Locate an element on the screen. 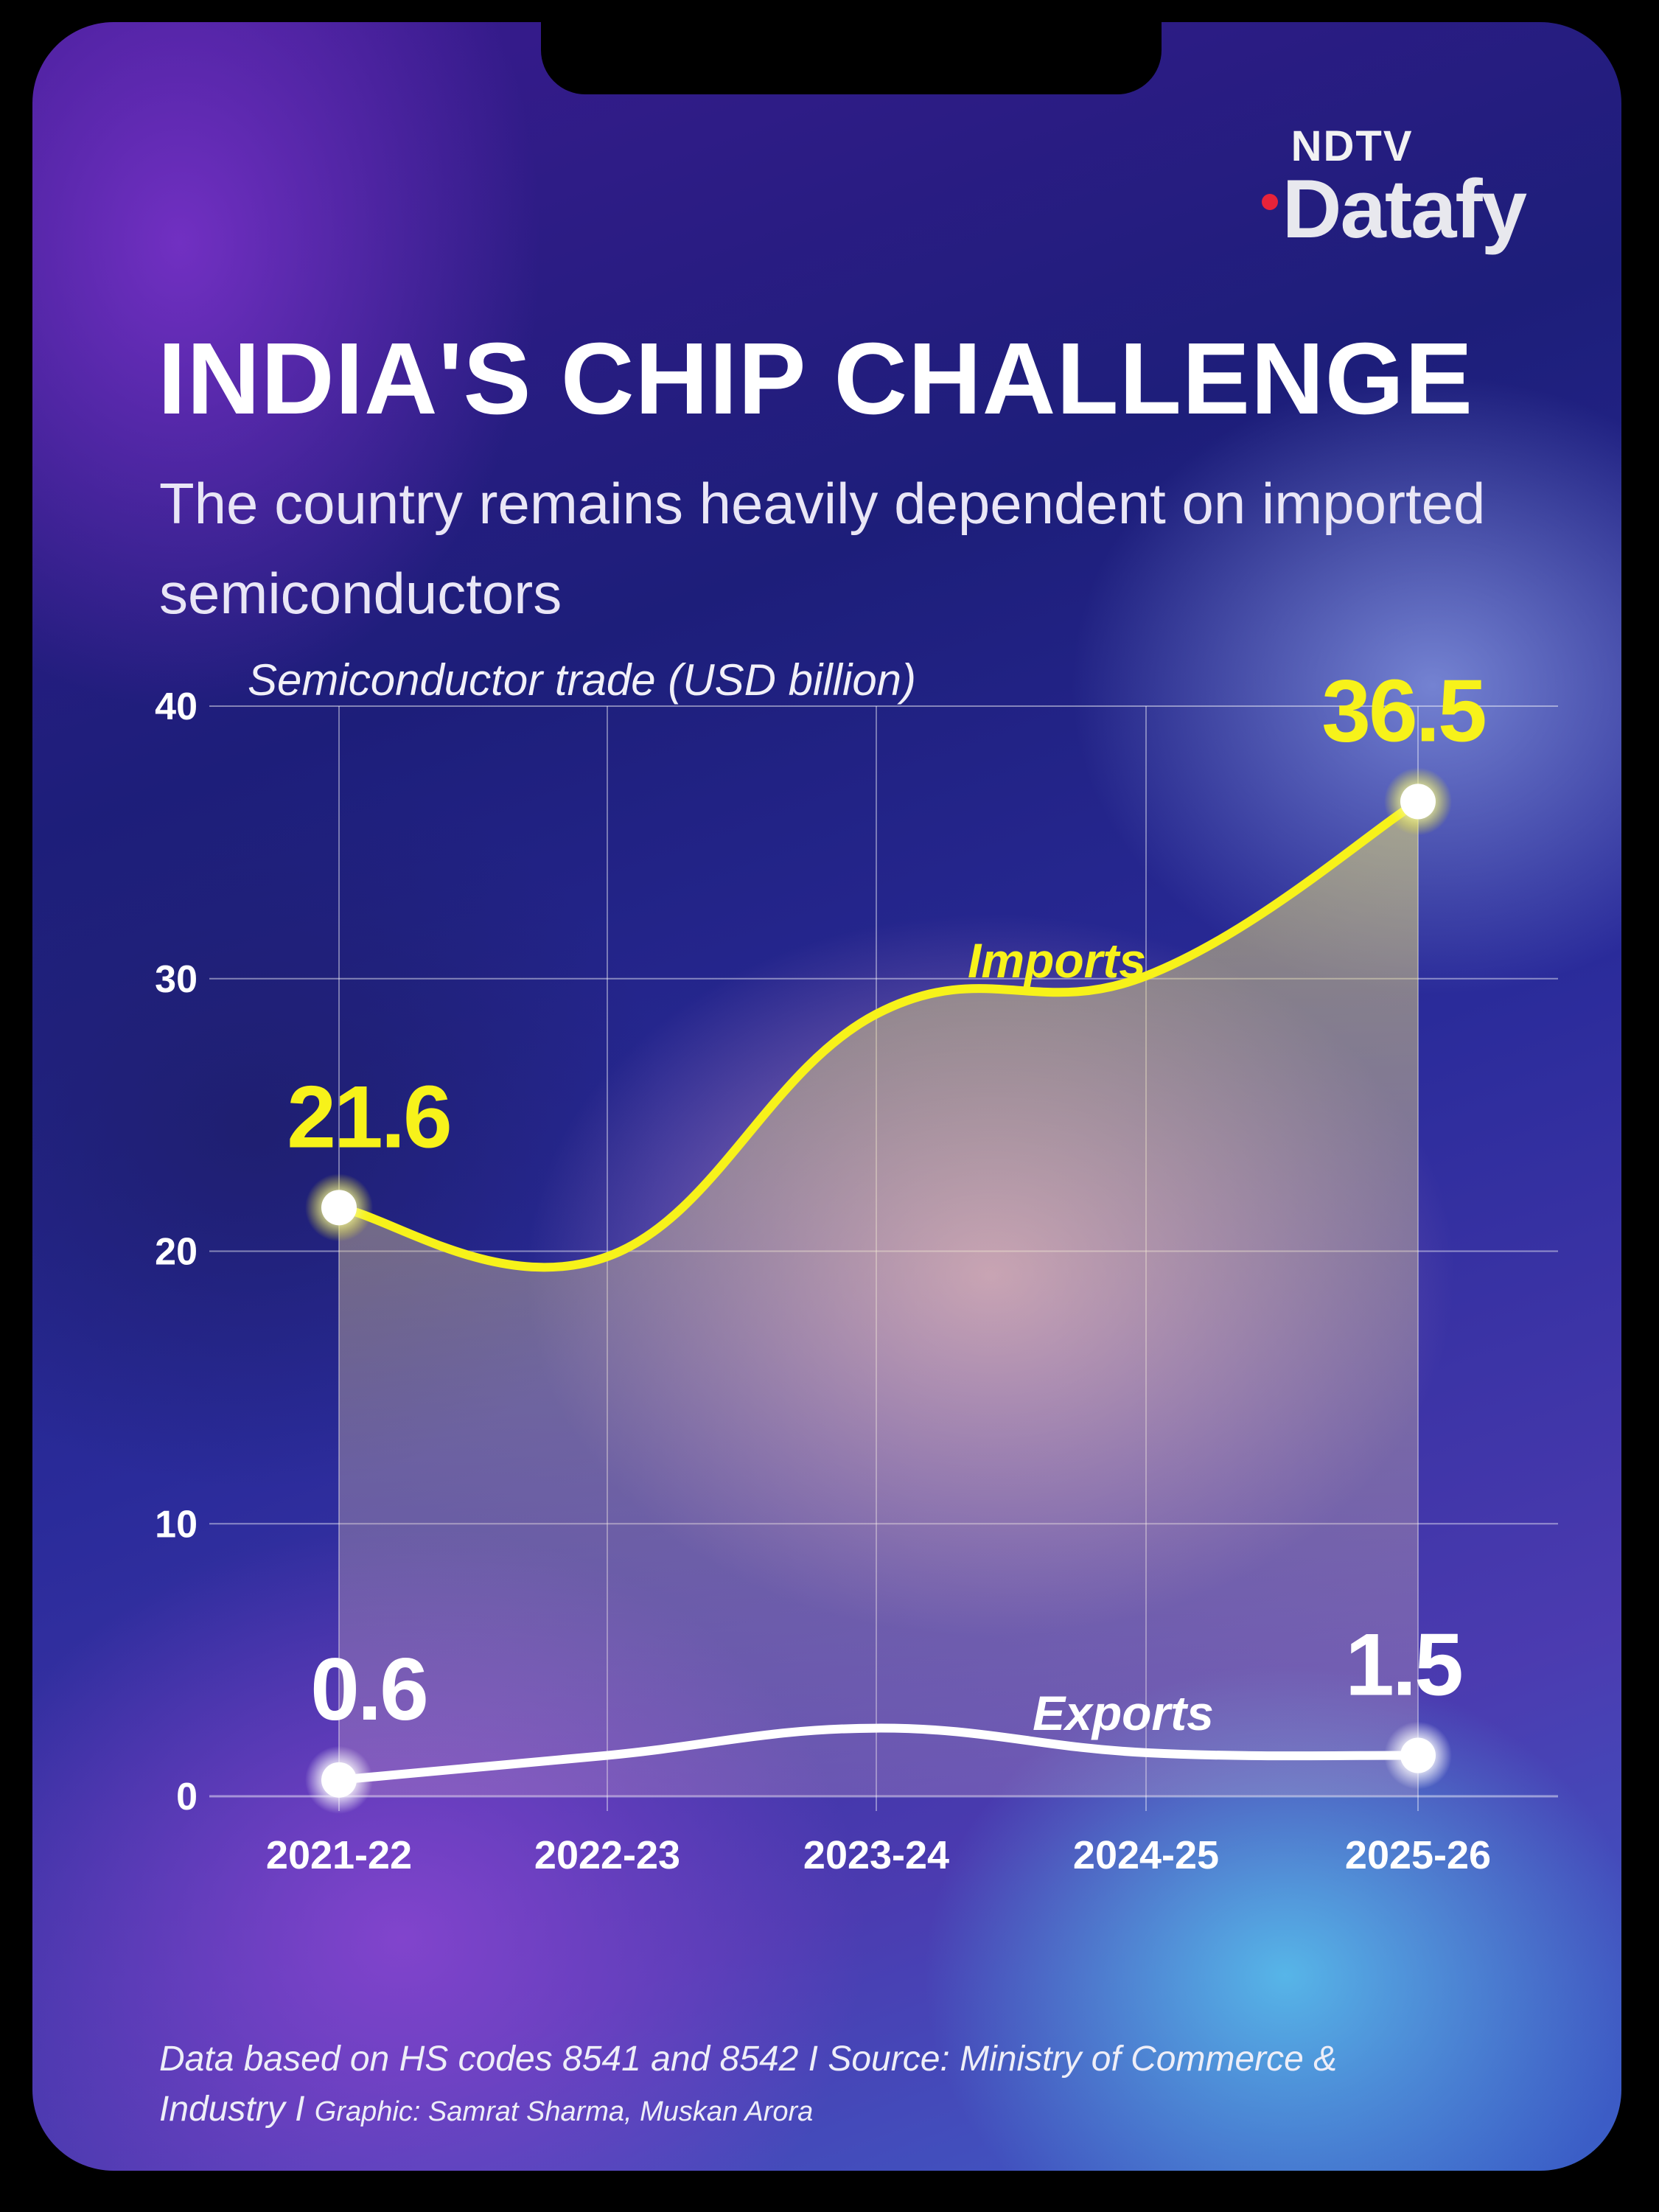  y-tick-label-30: 30 is located at coordinates (176, 979).